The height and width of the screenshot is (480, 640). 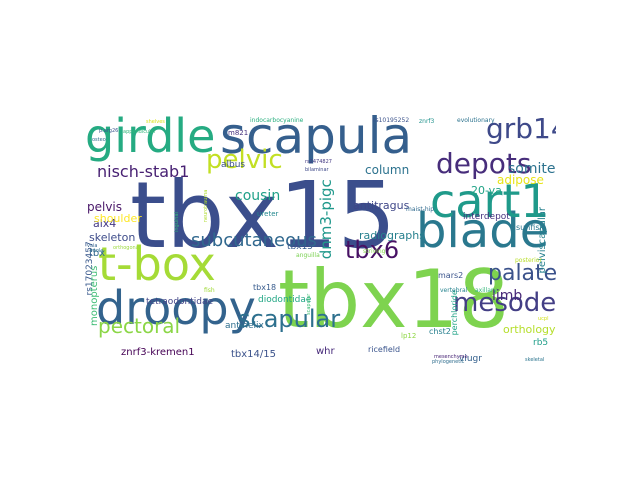 I want to click on word-diodontidae: diodontidae, so click(x=285, y=300).